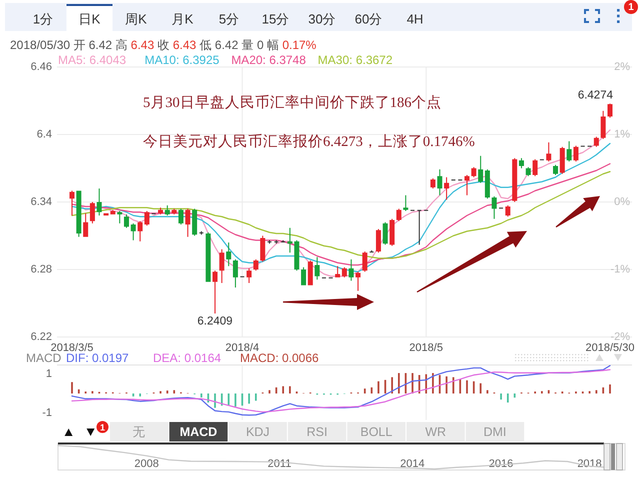  What do you see at coordinates (163, 45) in the screenshot?
I see `chart-title: 2018/05/30 开 6.42 高 6.43 收 6.43 低 6.42 量 0 幅 0.17%` at bounding box center [163, 45].